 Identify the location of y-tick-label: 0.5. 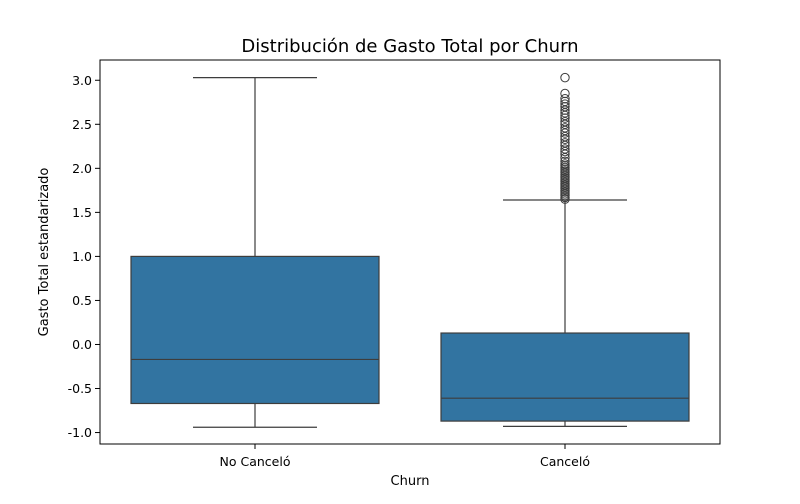
(82, 300).